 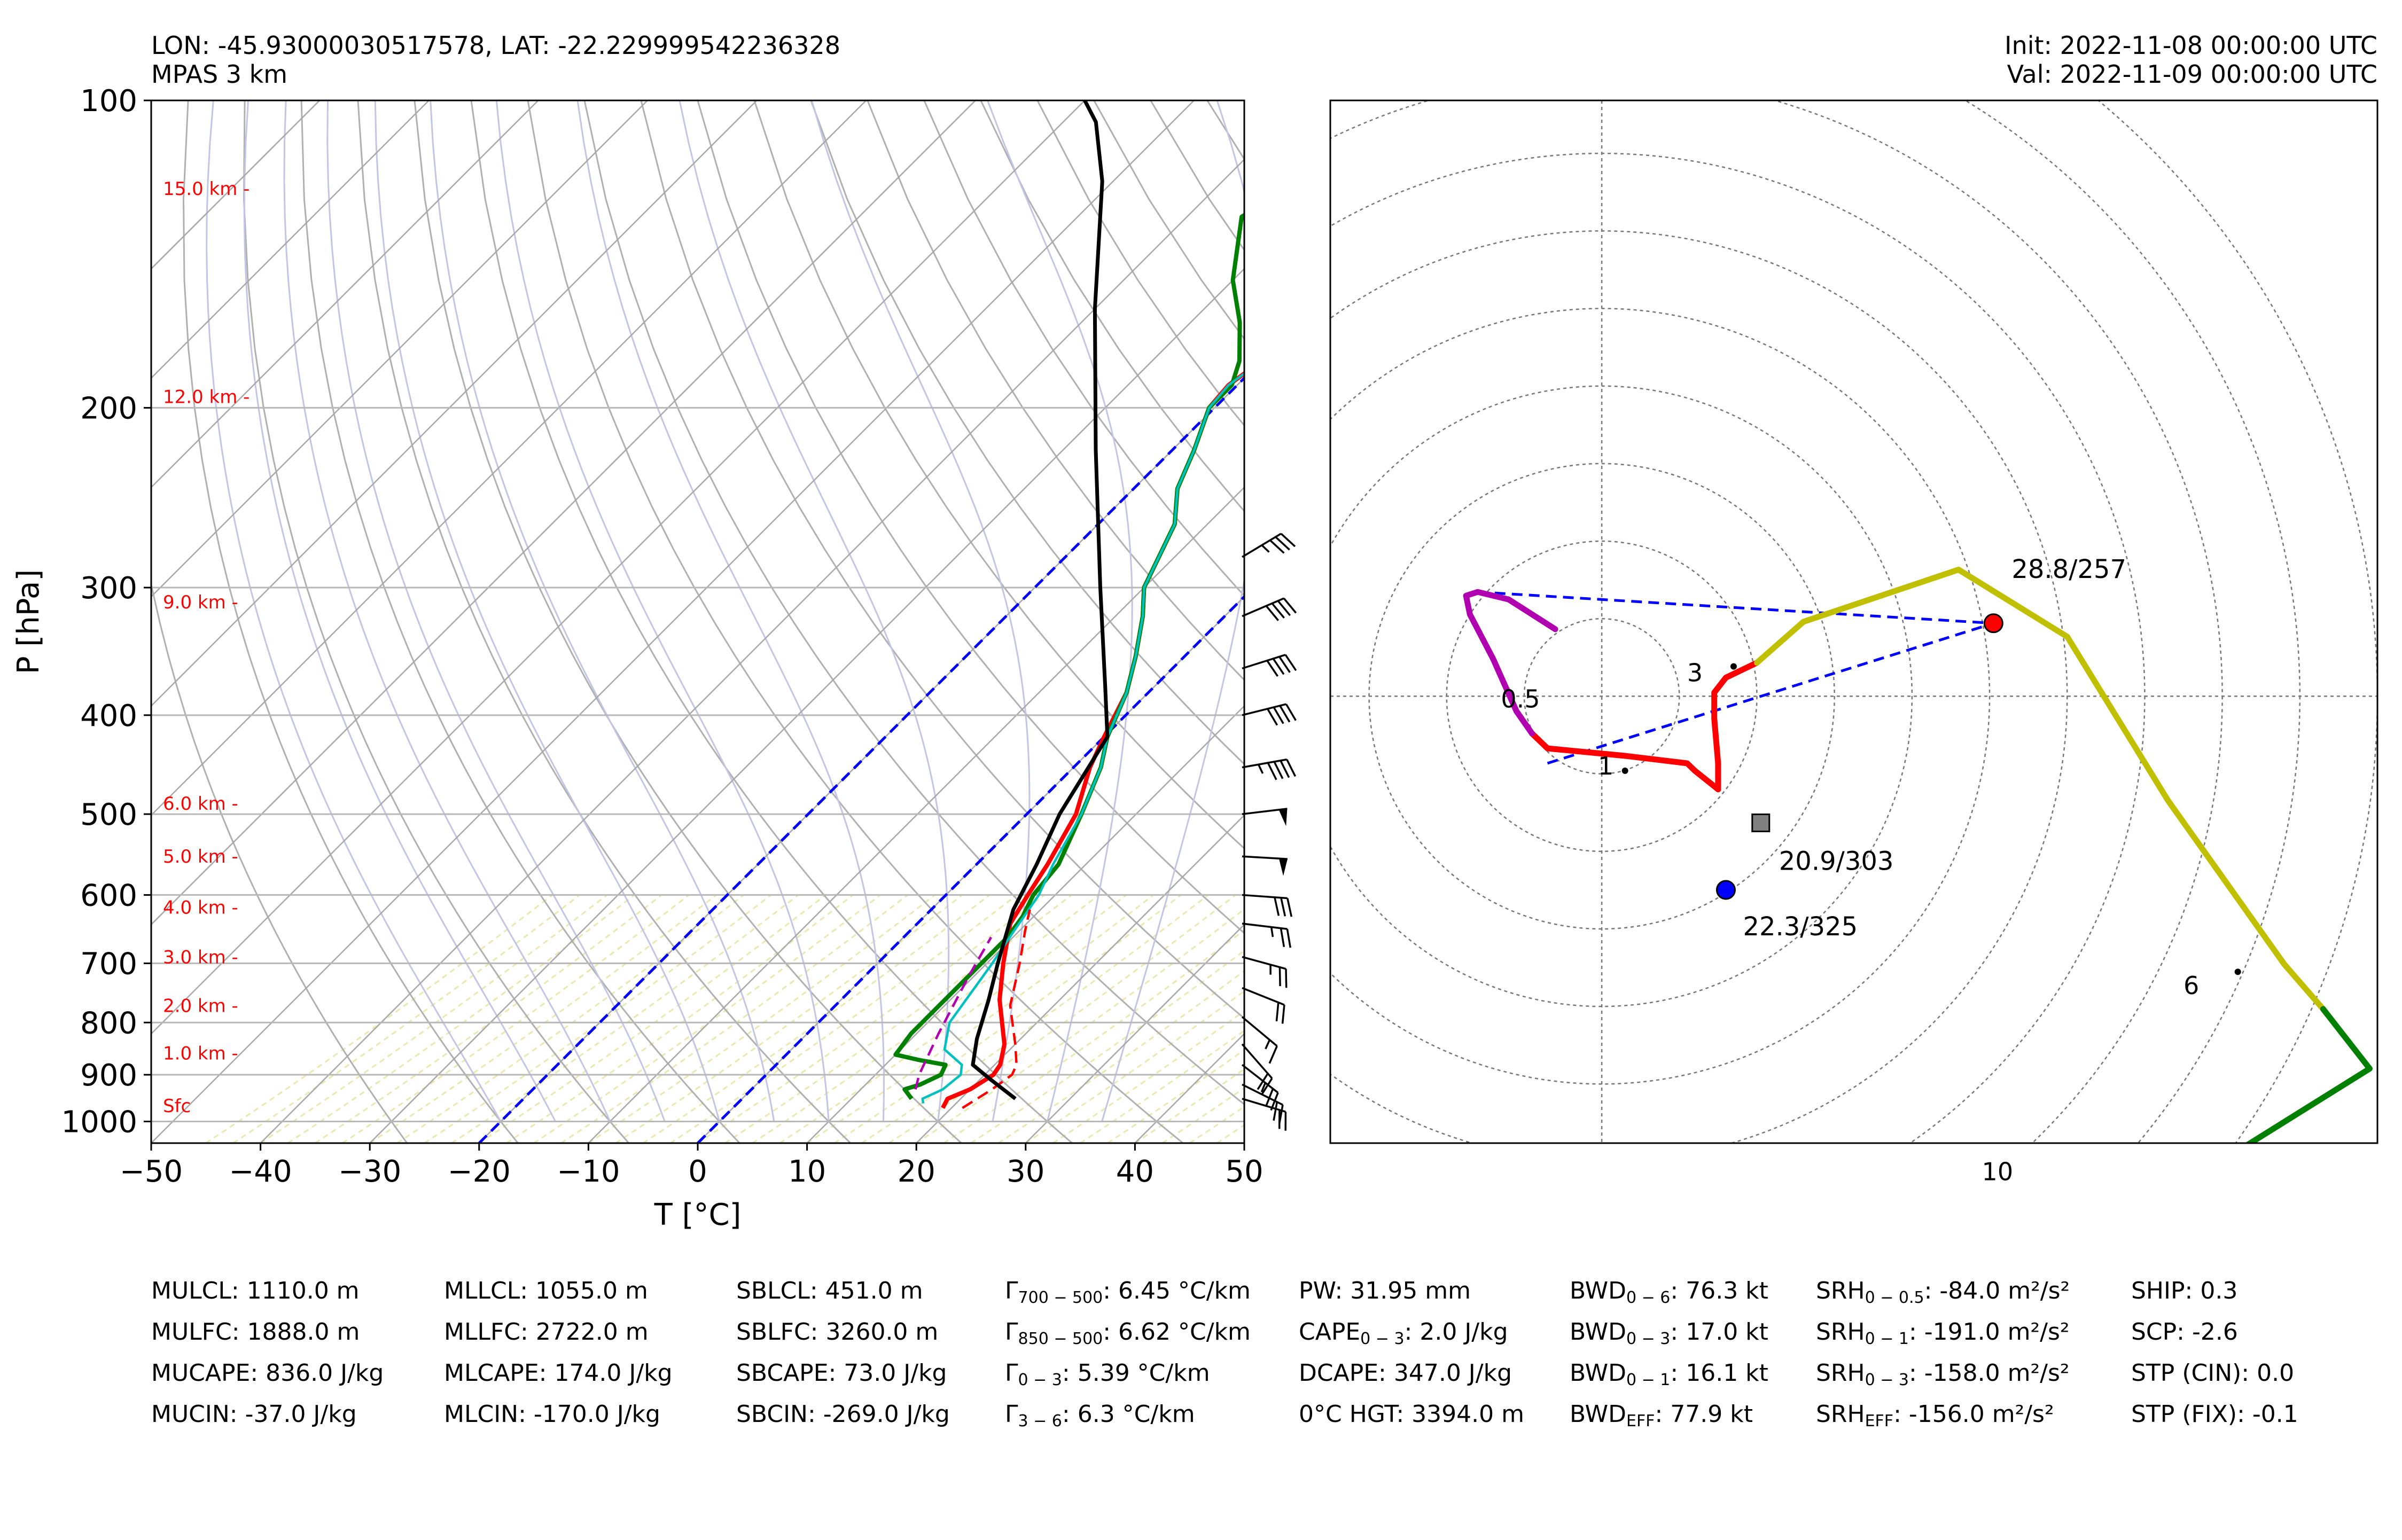 I want to click on parameter-value: SCP: -2.6, so click(x=2184, y=1332).